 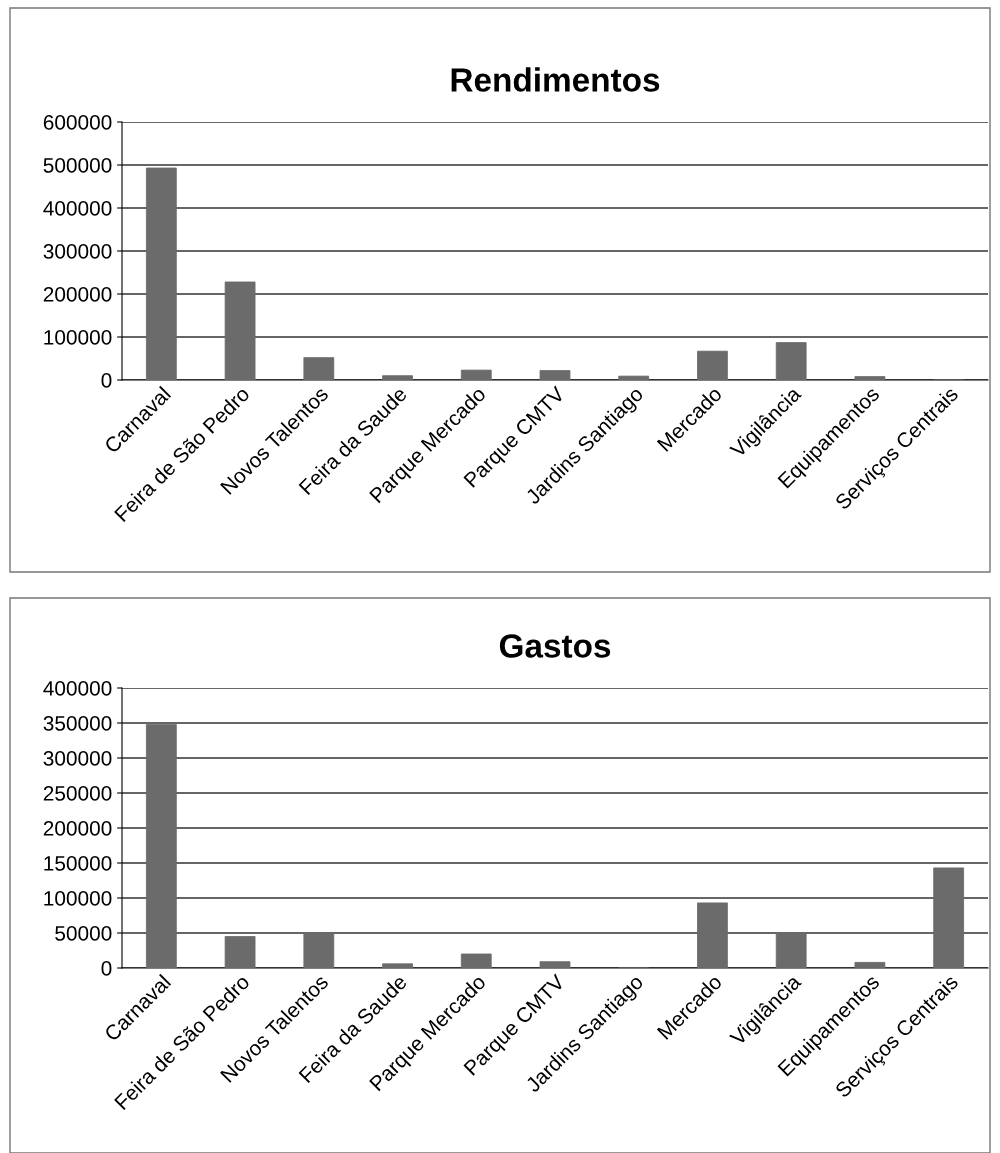 What do you see at coordinates (77, 793) in the screenshot?
I see `y-tick-label: 250000` at bounding box center [77, 793].